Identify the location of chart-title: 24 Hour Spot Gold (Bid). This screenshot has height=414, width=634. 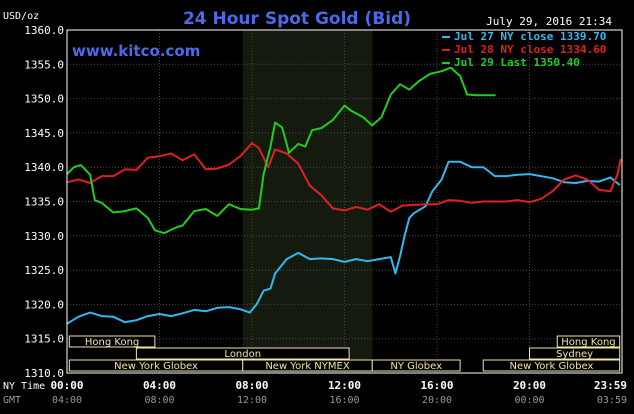
(297, 19).